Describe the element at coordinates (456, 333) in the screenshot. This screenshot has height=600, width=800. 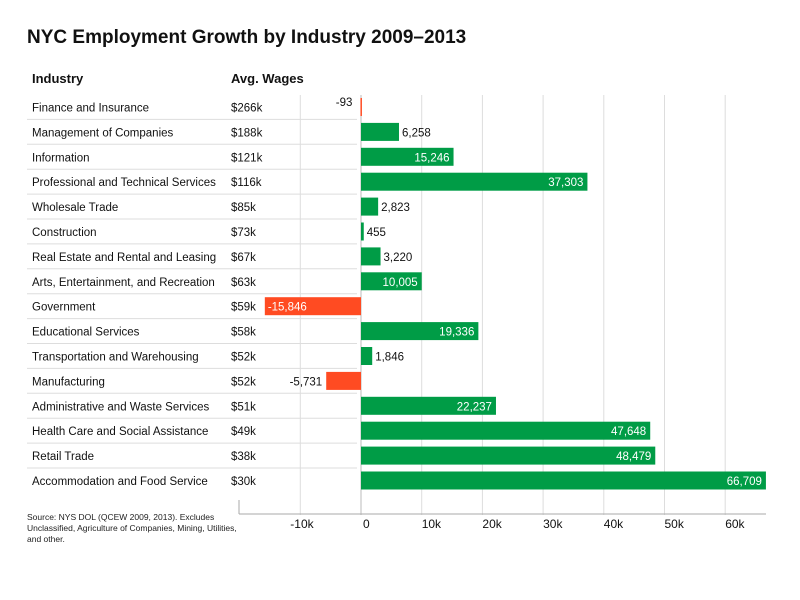
I see `data-label: 19,336` at that location.